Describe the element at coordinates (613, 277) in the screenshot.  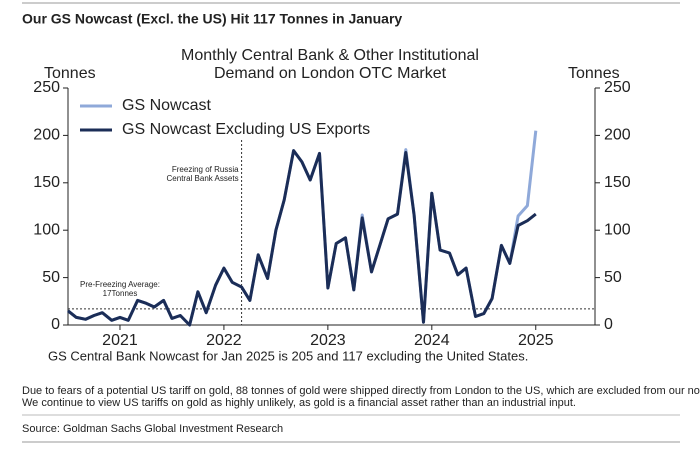
I see `y2-tick-label: 50` at that location.